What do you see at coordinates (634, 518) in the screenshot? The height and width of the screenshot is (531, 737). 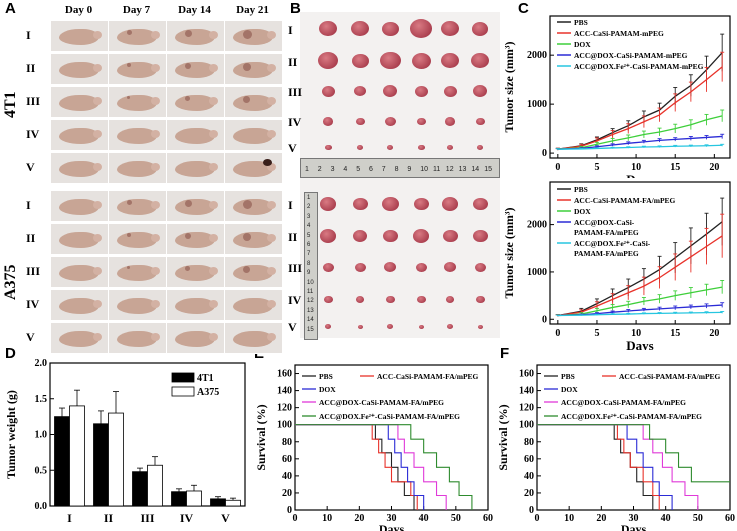 I see `x-tick-label: 30` at bounding box center [634, 518].